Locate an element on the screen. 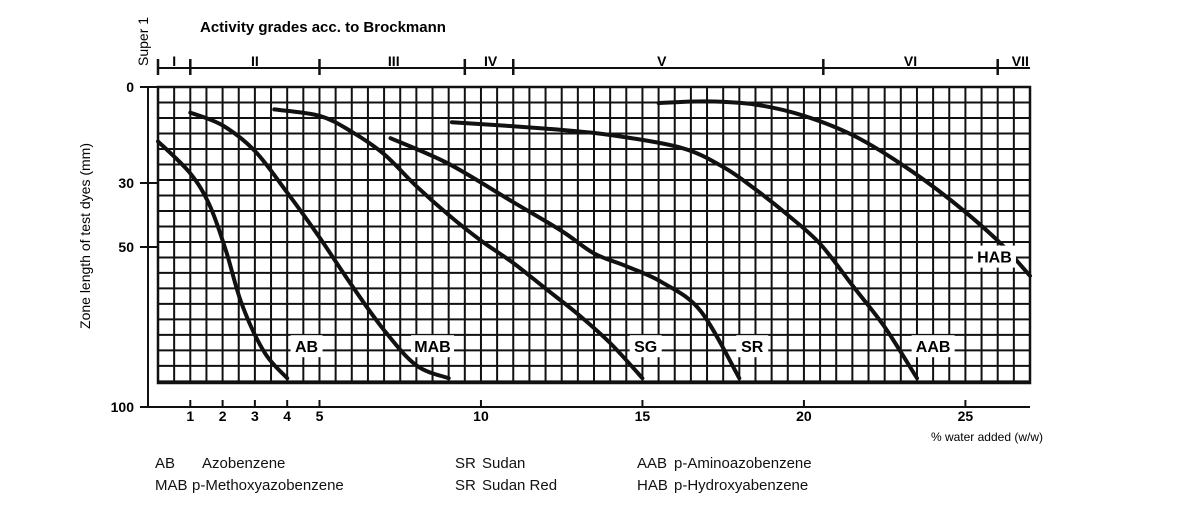 The height and width of the screenshot is (511, 1200). y-tick-label: 50 is located at coordinates (126, 247).